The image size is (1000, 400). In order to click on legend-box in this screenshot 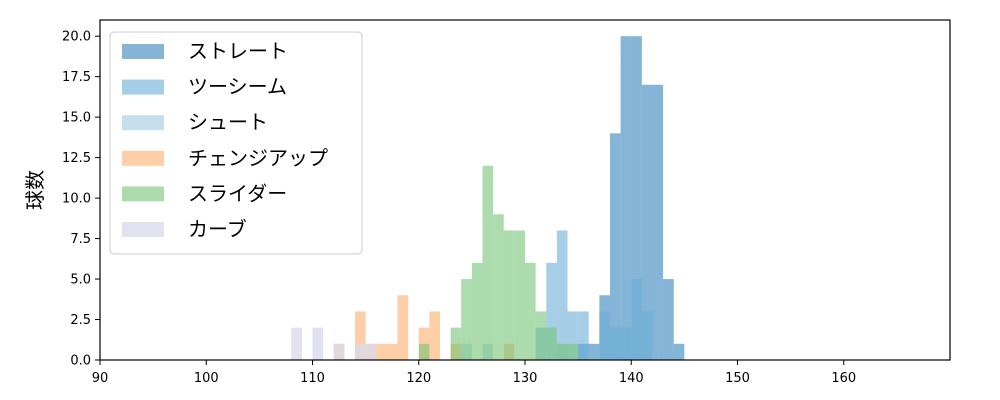, I will do `click(236, 143)`.